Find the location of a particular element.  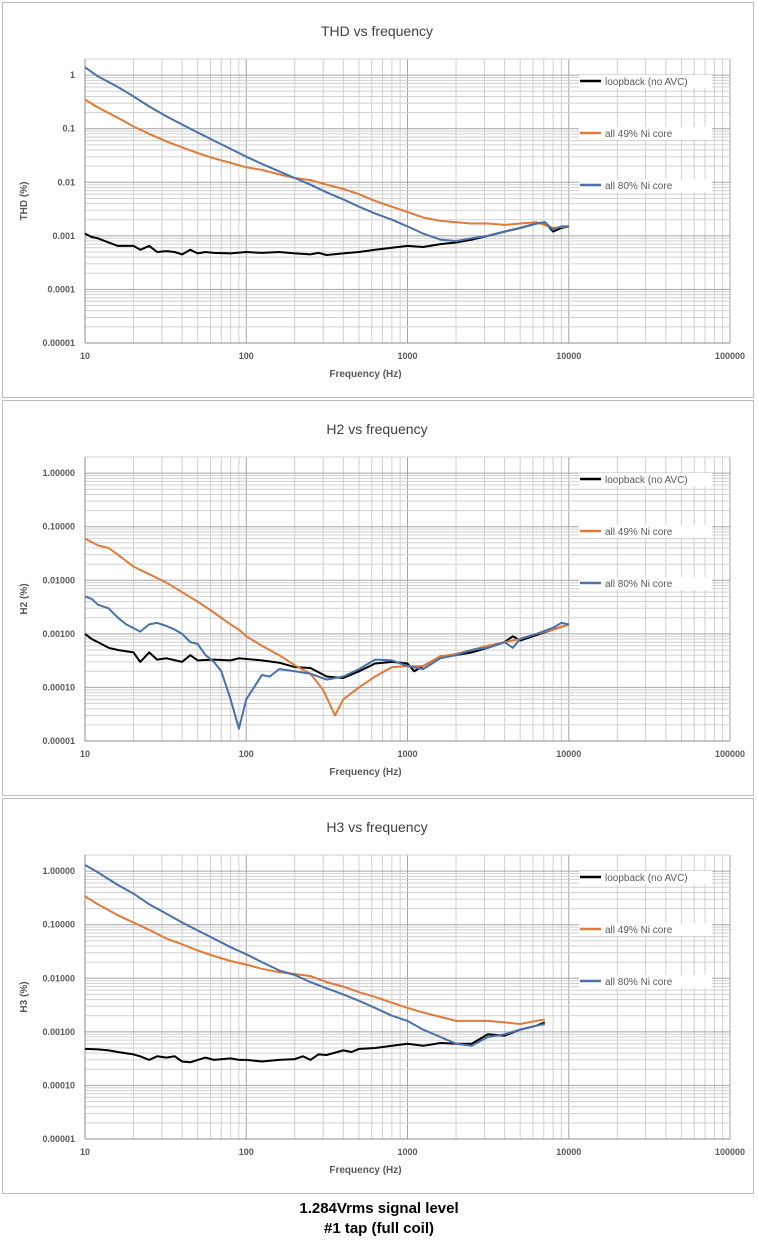

h3-y-tick-label: 0.00100 is located at coordinates (58, 1032).